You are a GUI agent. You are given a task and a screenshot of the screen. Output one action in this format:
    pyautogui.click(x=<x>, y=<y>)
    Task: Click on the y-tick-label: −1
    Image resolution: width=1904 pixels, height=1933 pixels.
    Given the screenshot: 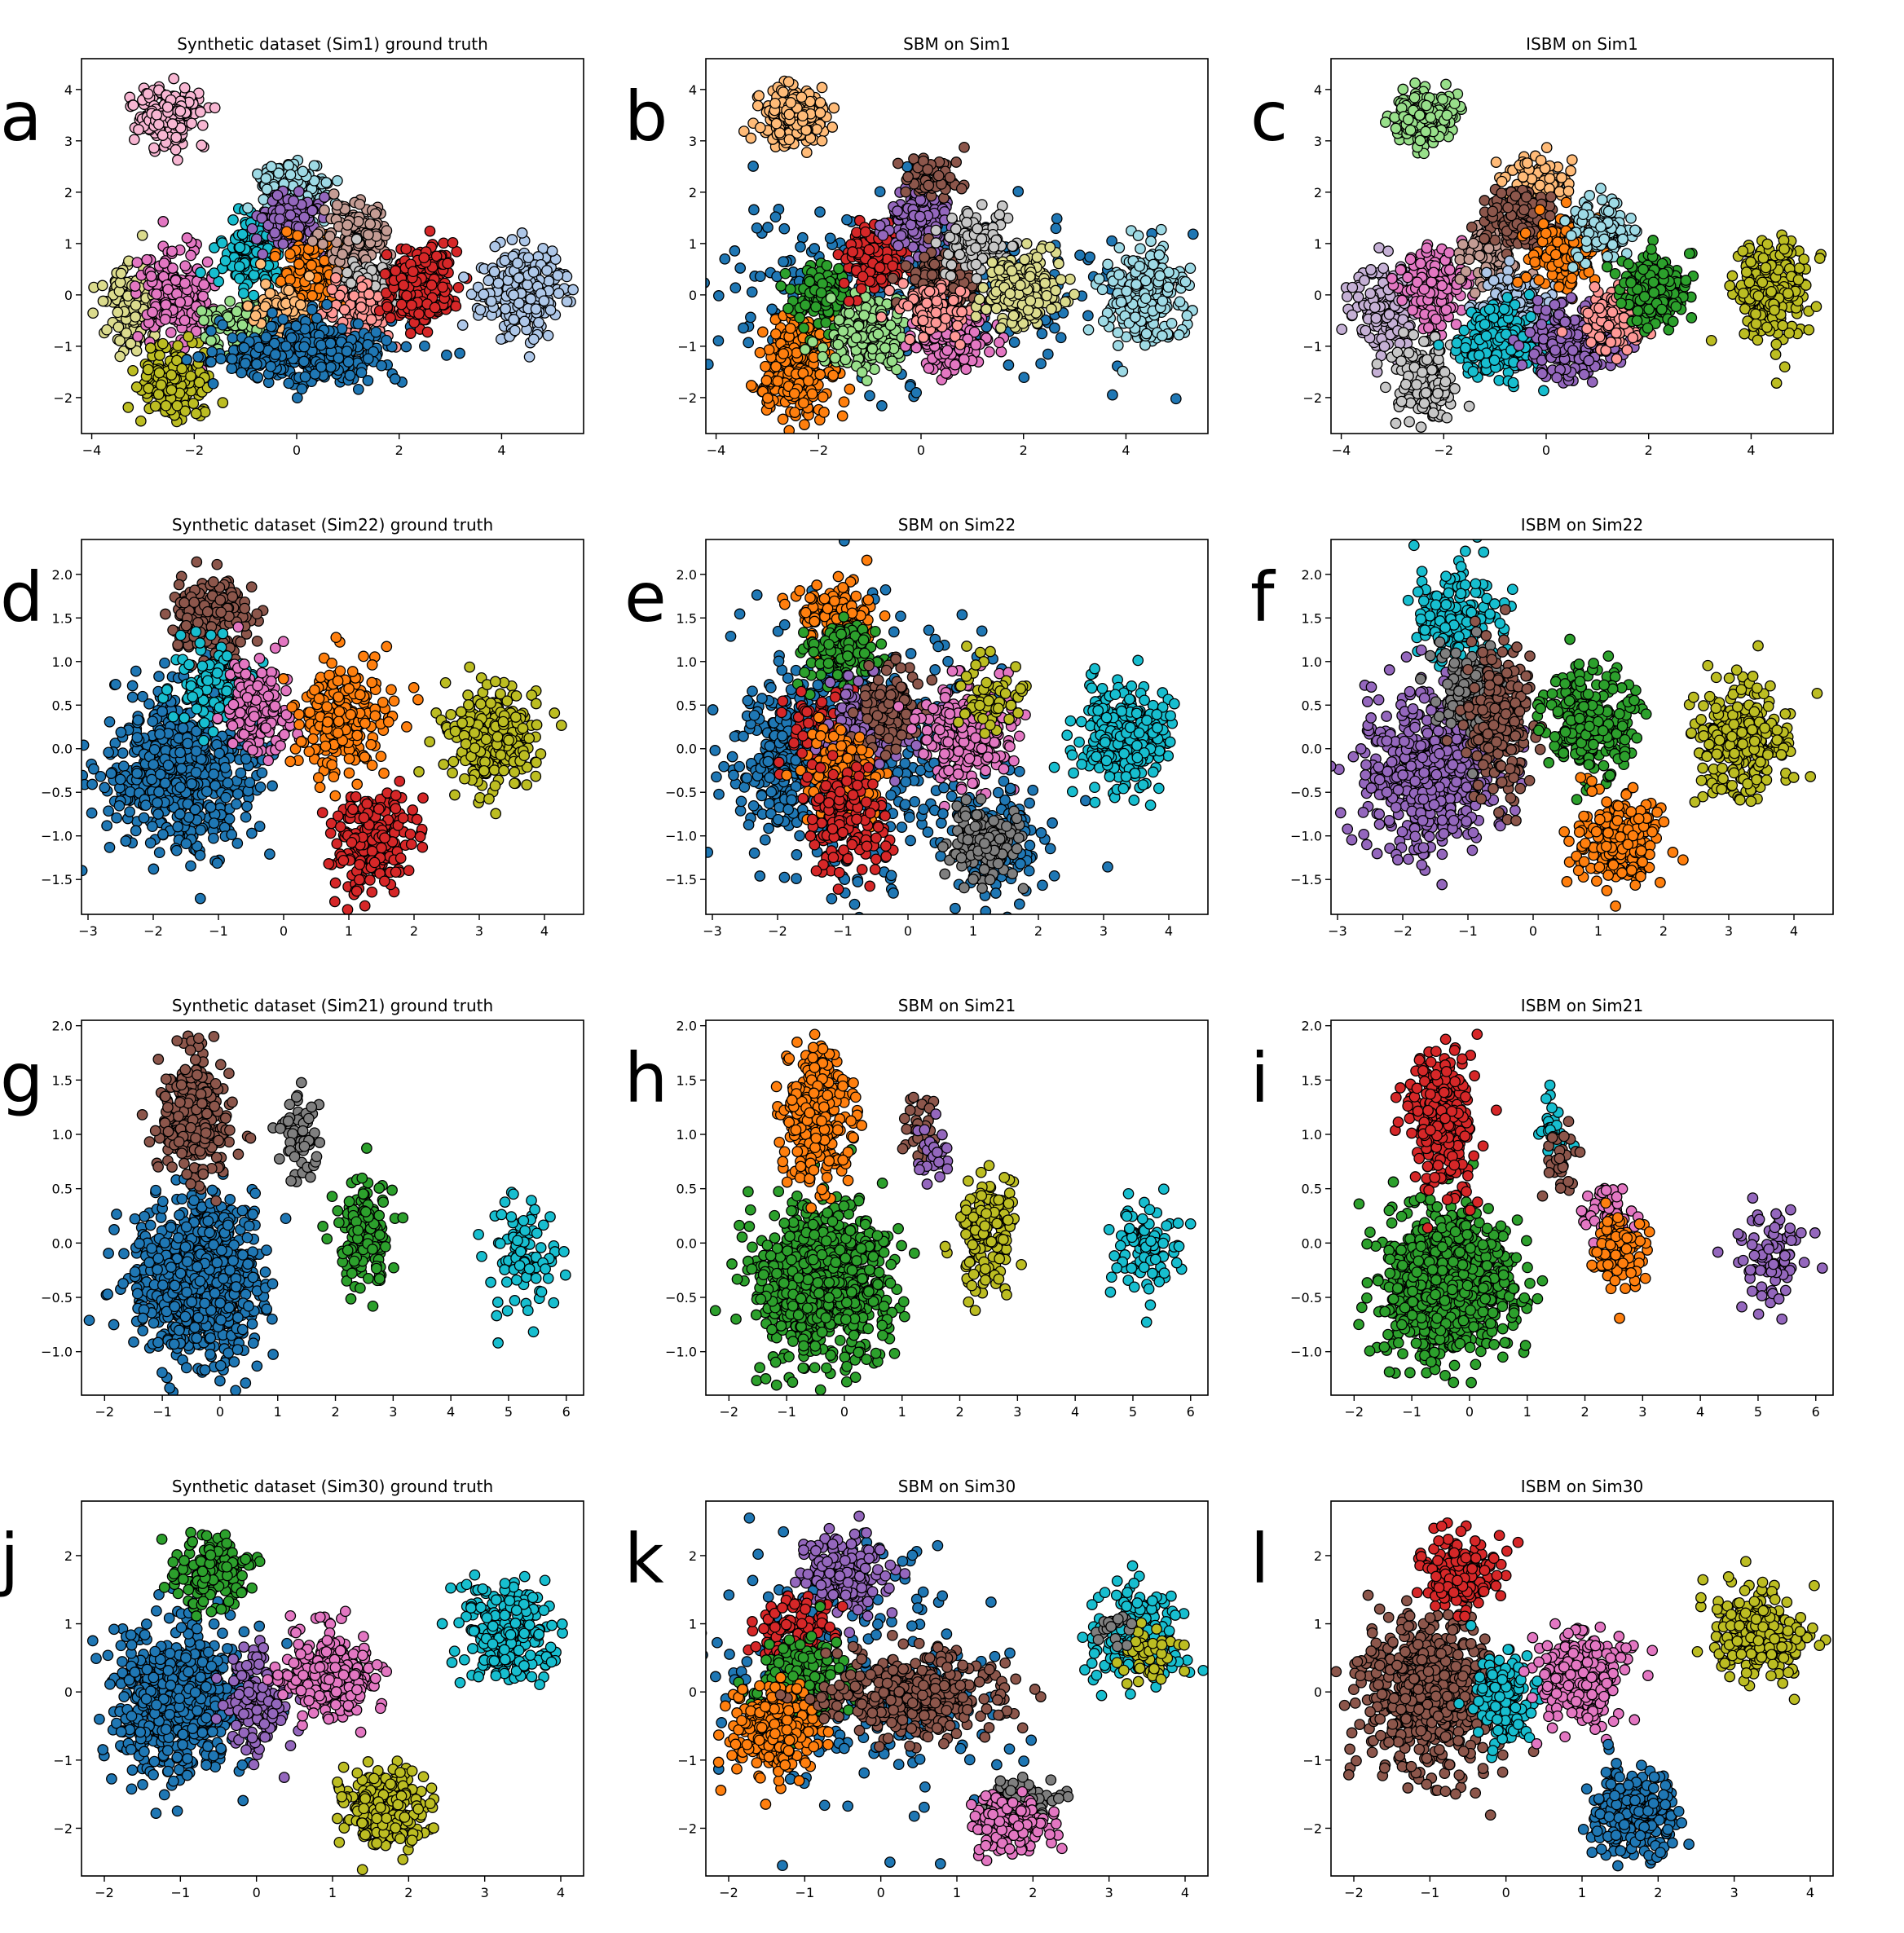 What is the action you would take?
    pyautogui.click(x=63, y=346)
    